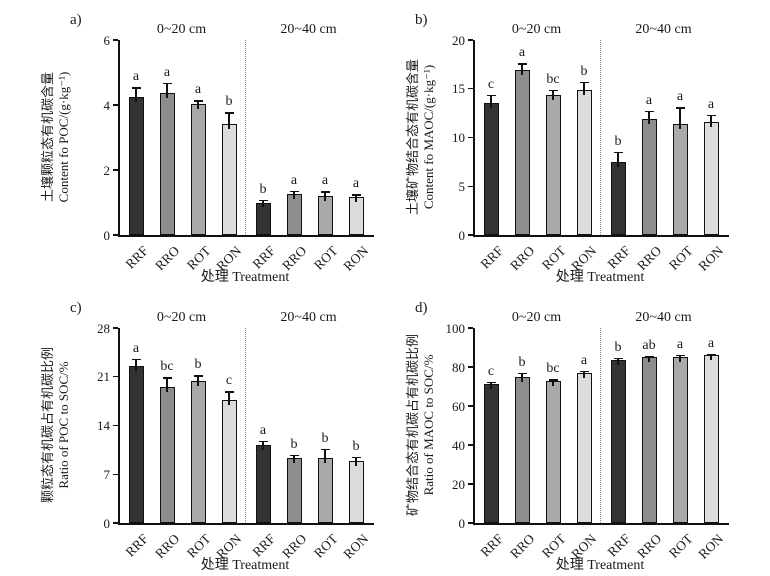  What do you see at coordinates (103, 328) in the screenshot?
I see `y-tick-label: 28` at bounding box center [103, 328].